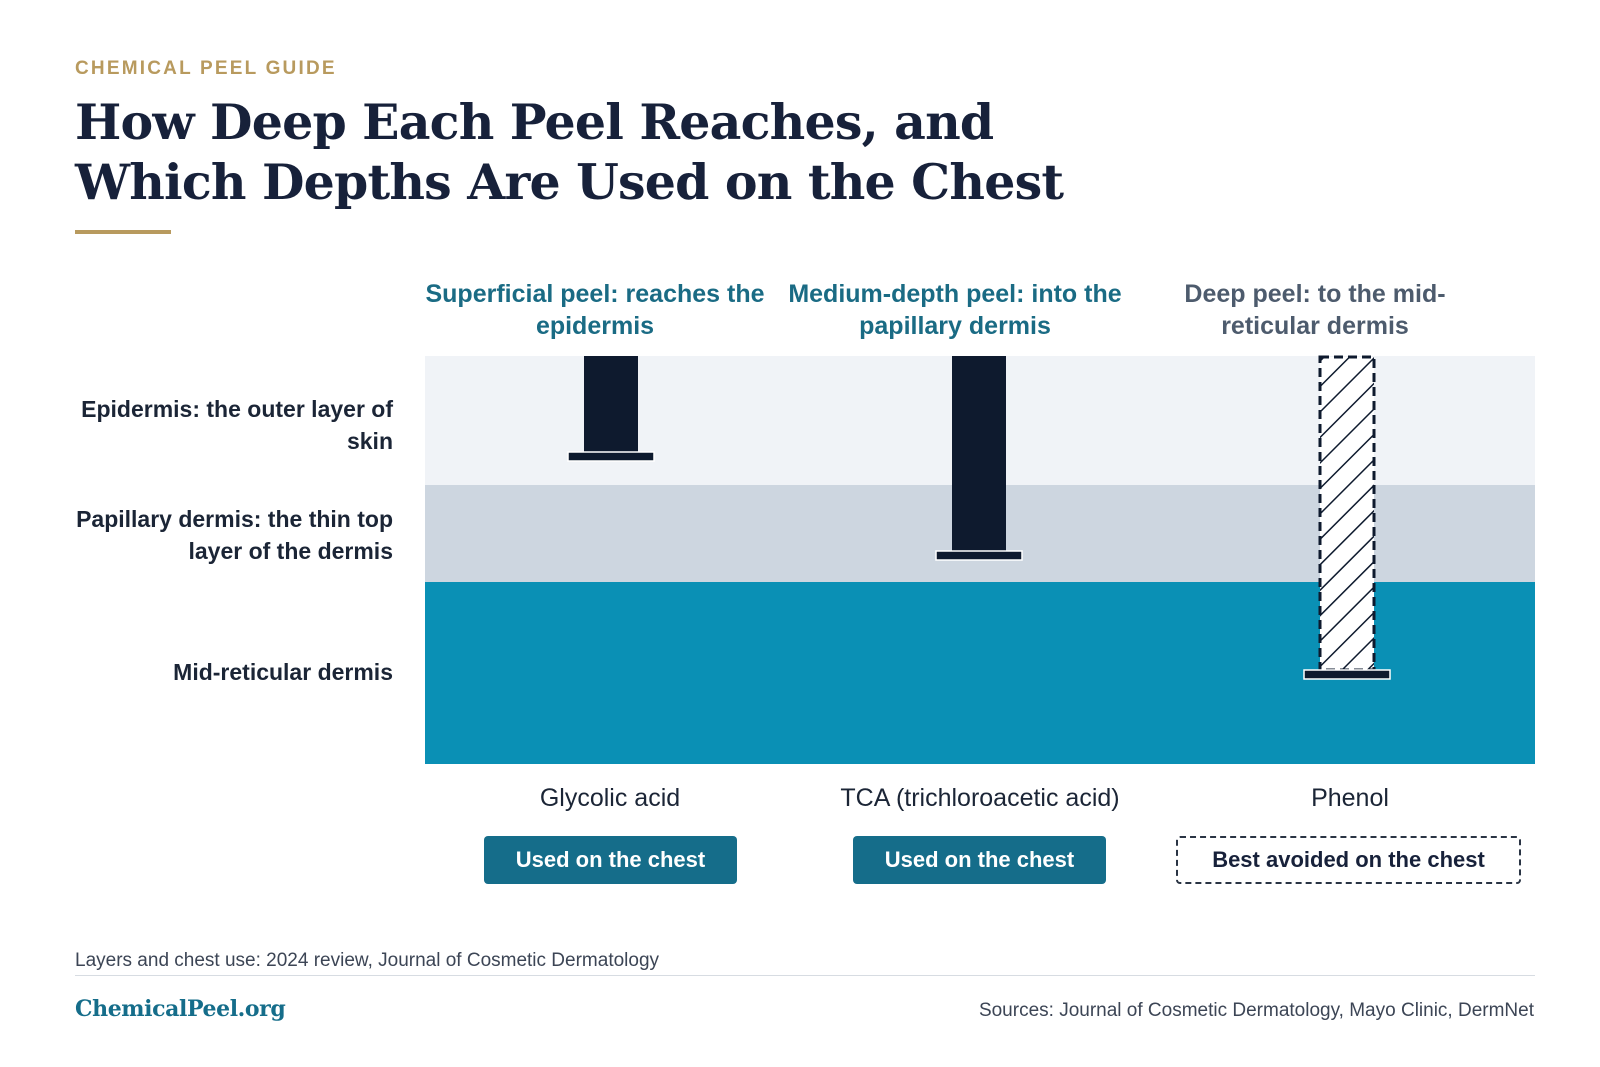  I want to click on layer-label-epidermis: Epidermis: the outer layer of skin, so click(237, 425).